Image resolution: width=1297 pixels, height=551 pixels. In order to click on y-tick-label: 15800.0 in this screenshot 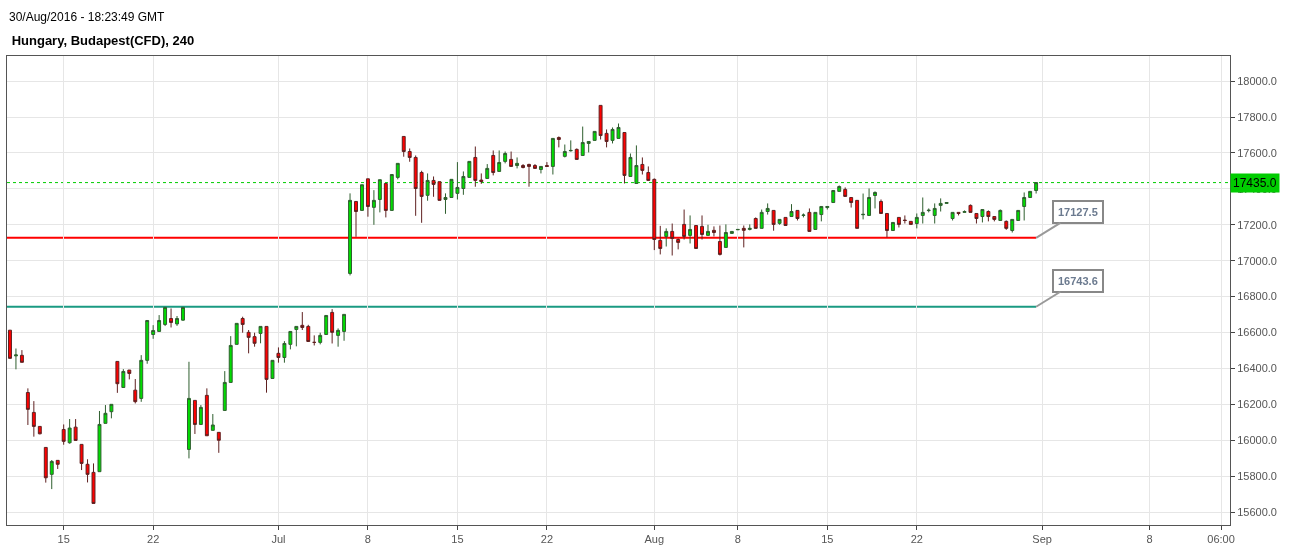, I will do `click(1257, 476)`.